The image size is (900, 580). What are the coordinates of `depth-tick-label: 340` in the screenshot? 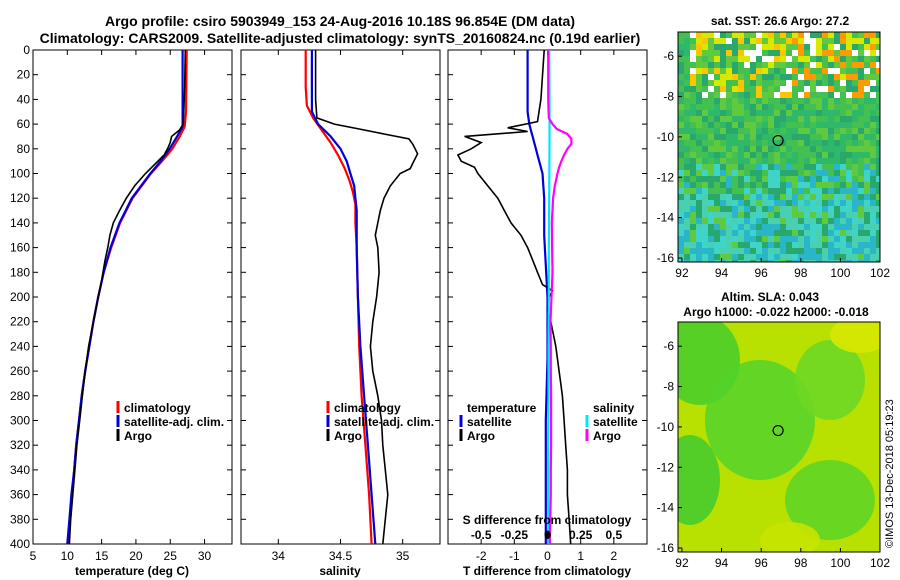 It's located at (20, 470).